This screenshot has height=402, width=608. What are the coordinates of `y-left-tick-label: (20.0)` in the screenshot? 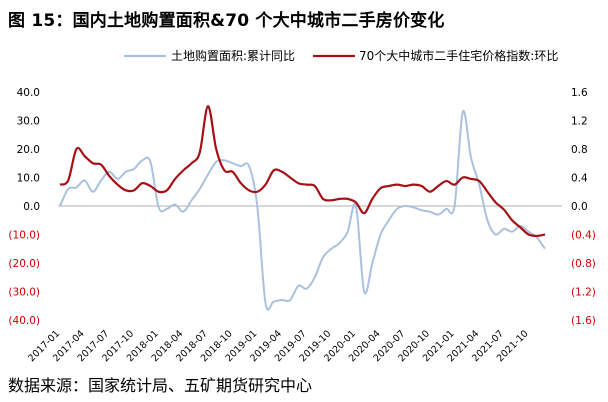 It's located at (24, 264).